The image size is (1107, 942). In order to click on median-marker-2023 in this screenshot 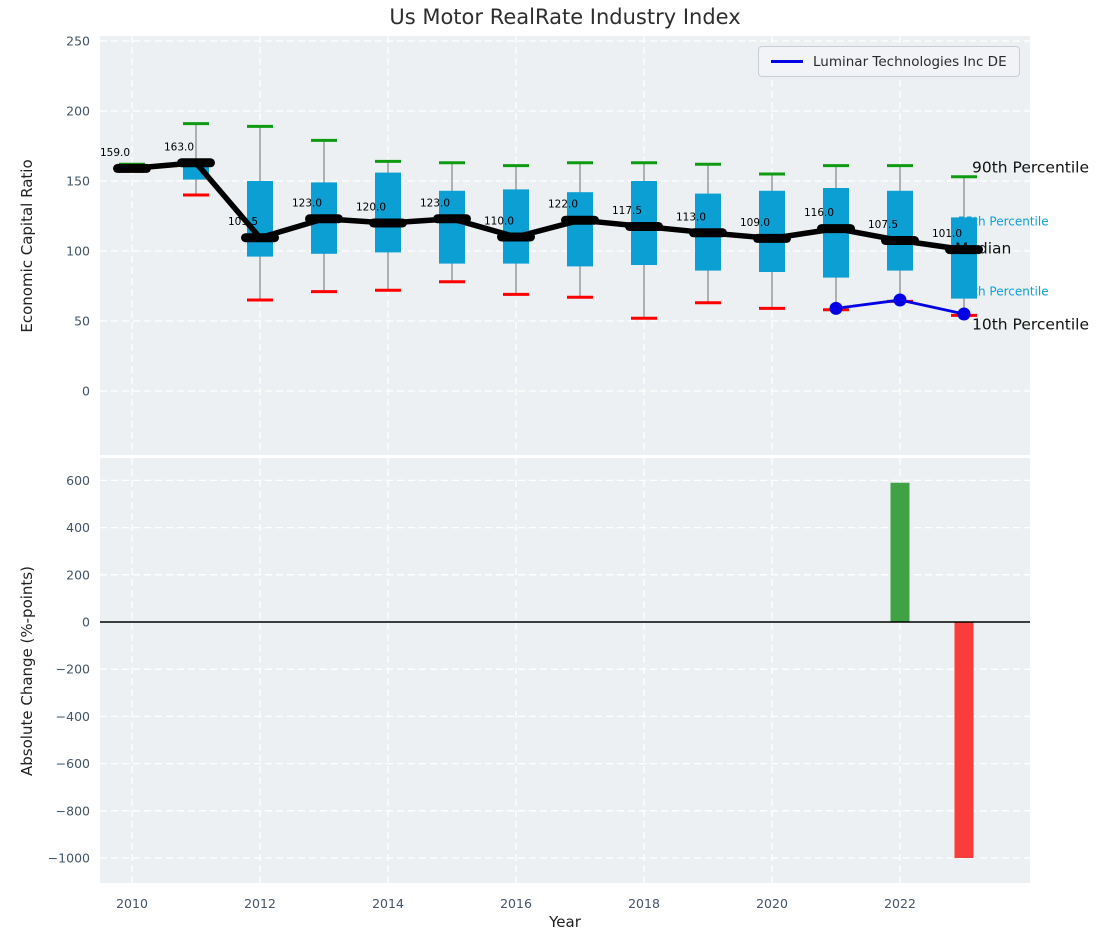, I will do `click(964, 250)`.